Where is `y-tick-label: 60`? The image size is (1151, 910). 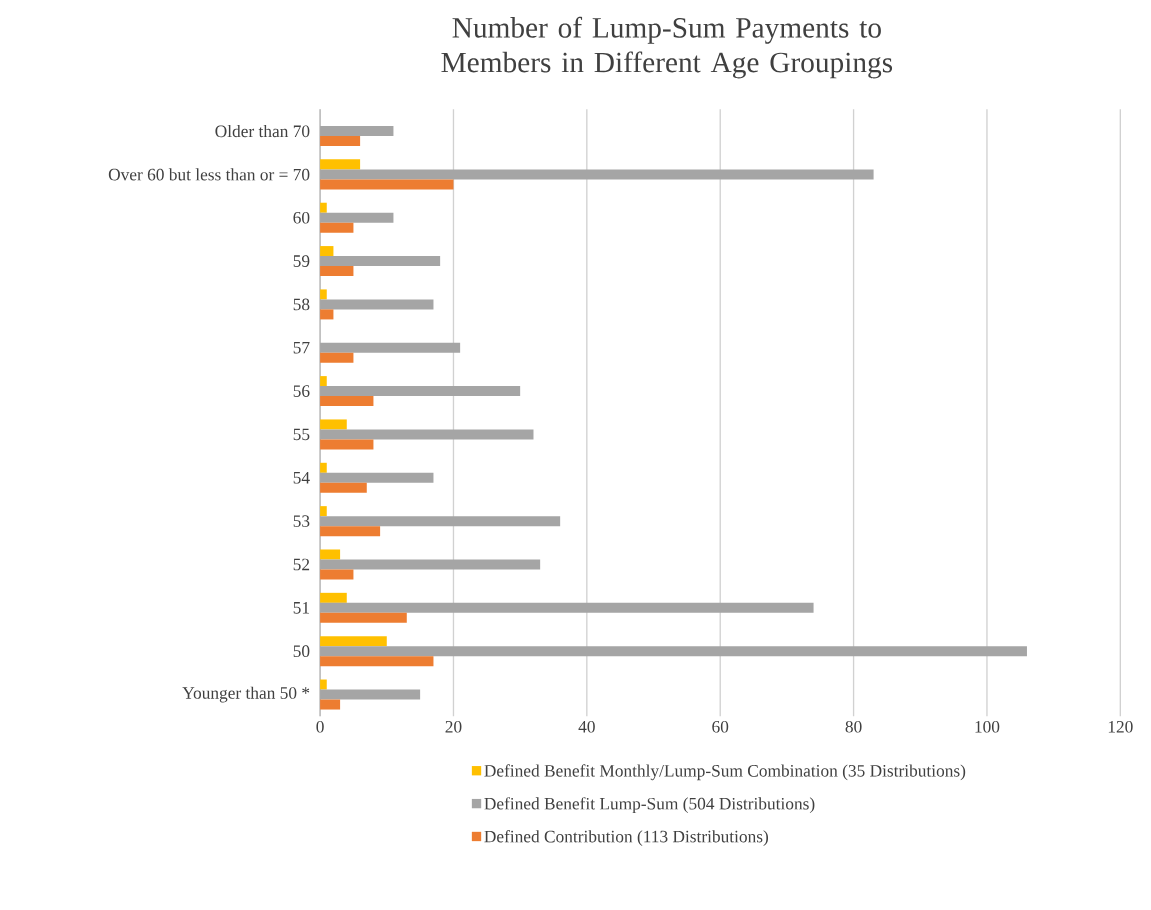 y-tick-label: 60 is located at coordinates (301, 218).